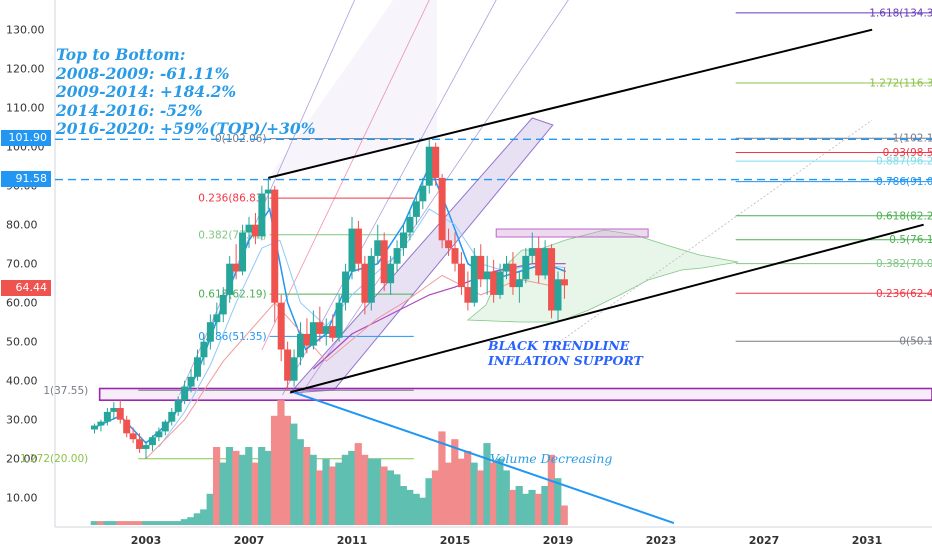  What do you see at coordinates (121, 54) in the screenshot?
I see `annotation-line: Top to Bottom:` at bounding box center [121, 54].